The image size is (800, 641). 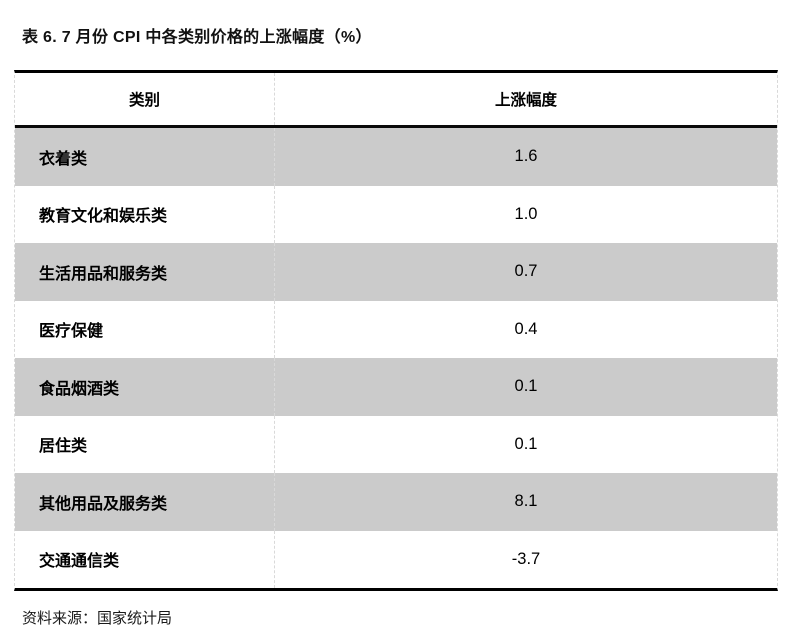 What do you see at coordinates (396, 157) in the screenshot?
I see `table-row: 衣着类 1.6` at bounding box center [396, 157].